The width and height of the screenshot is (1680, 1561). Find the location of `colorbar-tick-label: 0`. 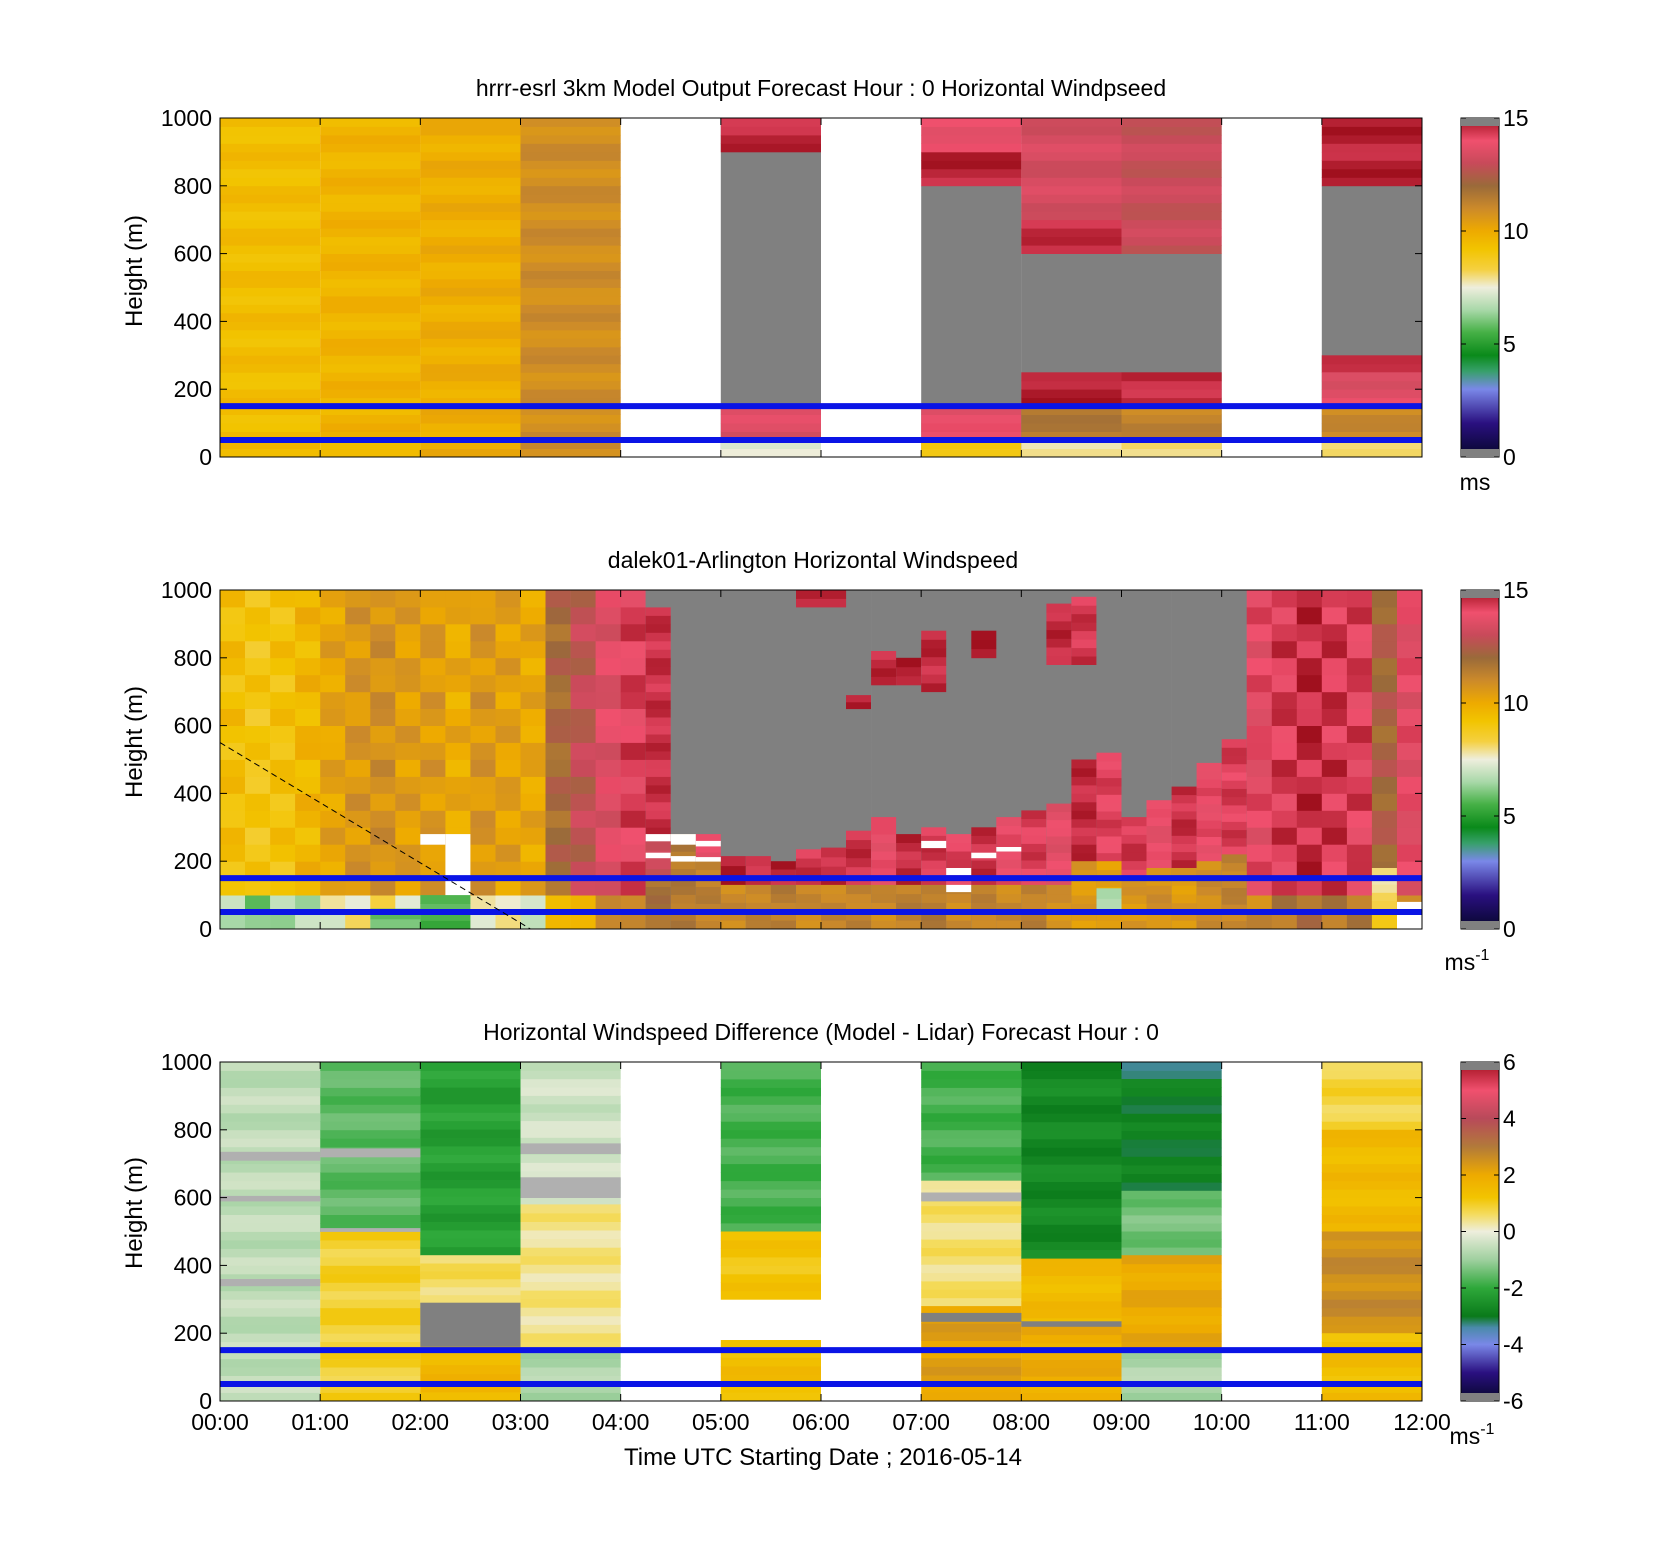

colorbar-tick-label: 0 is located at coordinates (1509, 1232).